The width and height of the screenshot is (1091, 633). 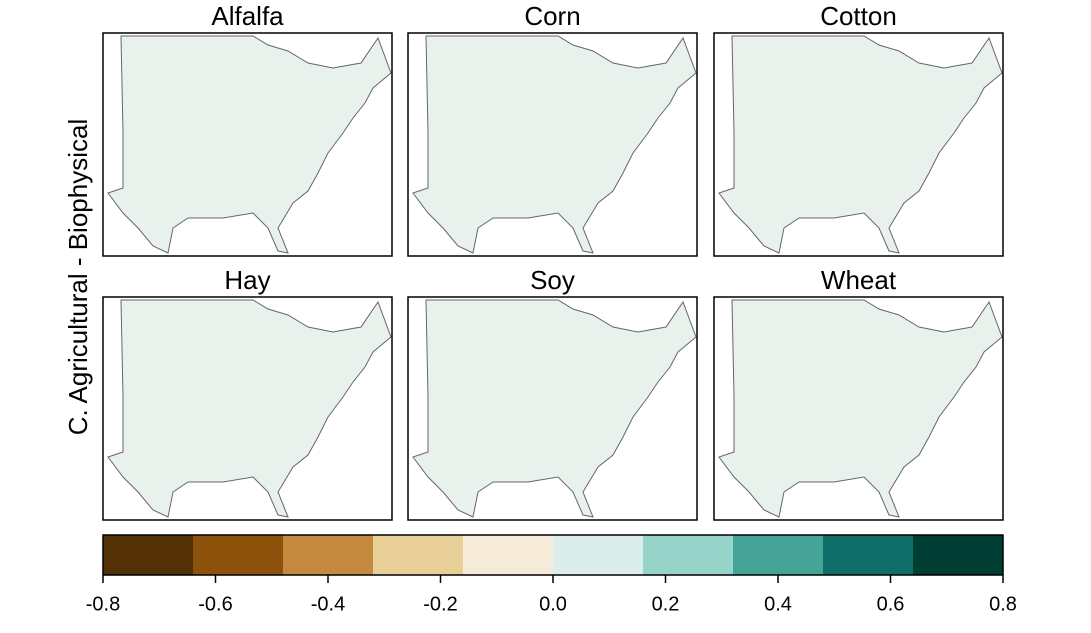 What do you see at coordinates (552, 16) in the screenshot?
I see `panel-title: Corn` at bounding box center [552, 16].